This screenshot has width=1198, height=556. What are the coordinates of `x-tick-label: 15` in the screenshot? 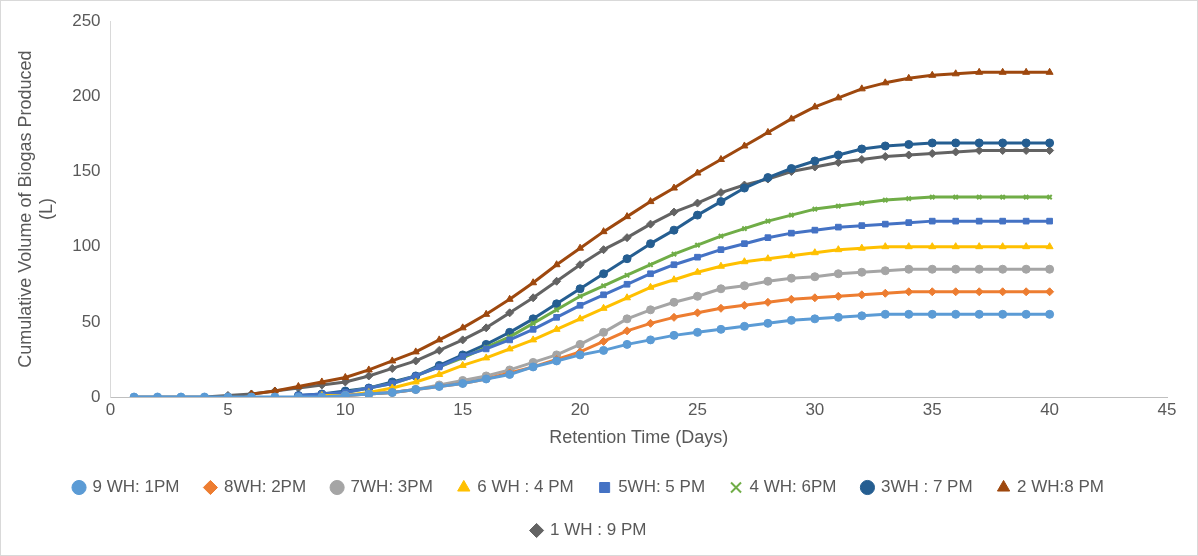 It's located at (463, 409).